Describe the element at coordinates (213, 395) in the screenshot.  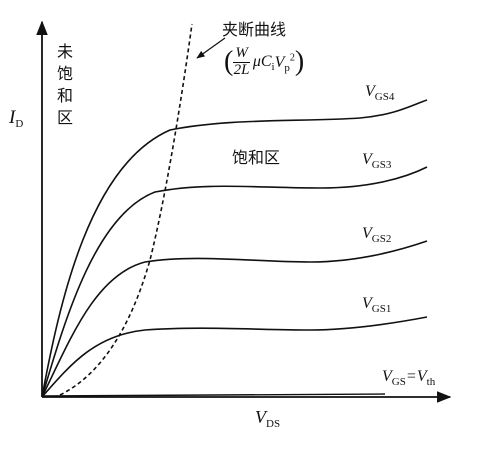
I see `threshold-curve` at that location.